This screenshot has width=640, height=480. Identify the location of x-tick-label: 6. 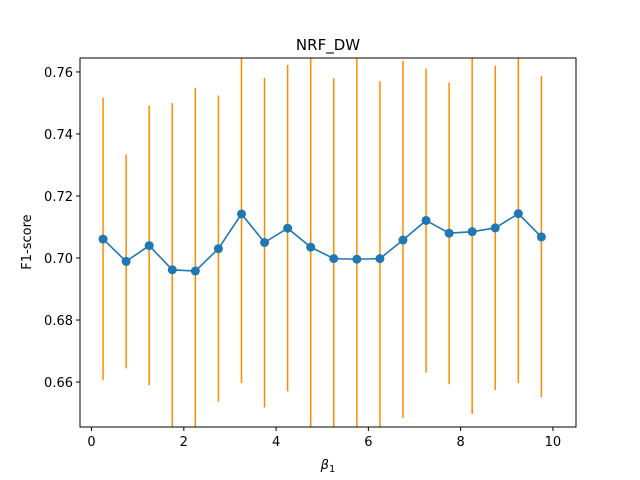
(368, 442).